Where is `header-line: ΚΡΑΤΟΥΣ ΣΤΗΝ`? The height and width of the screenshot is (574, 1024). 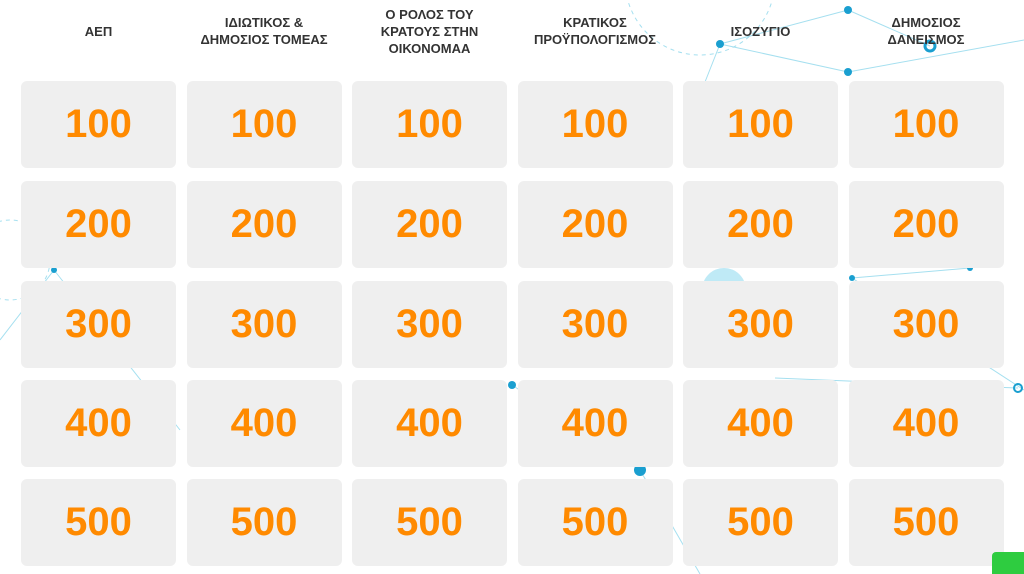 header-line: ΚΡΑΤΟΥΣ ΣΤΗΝ is located at coordinates (429, 31).